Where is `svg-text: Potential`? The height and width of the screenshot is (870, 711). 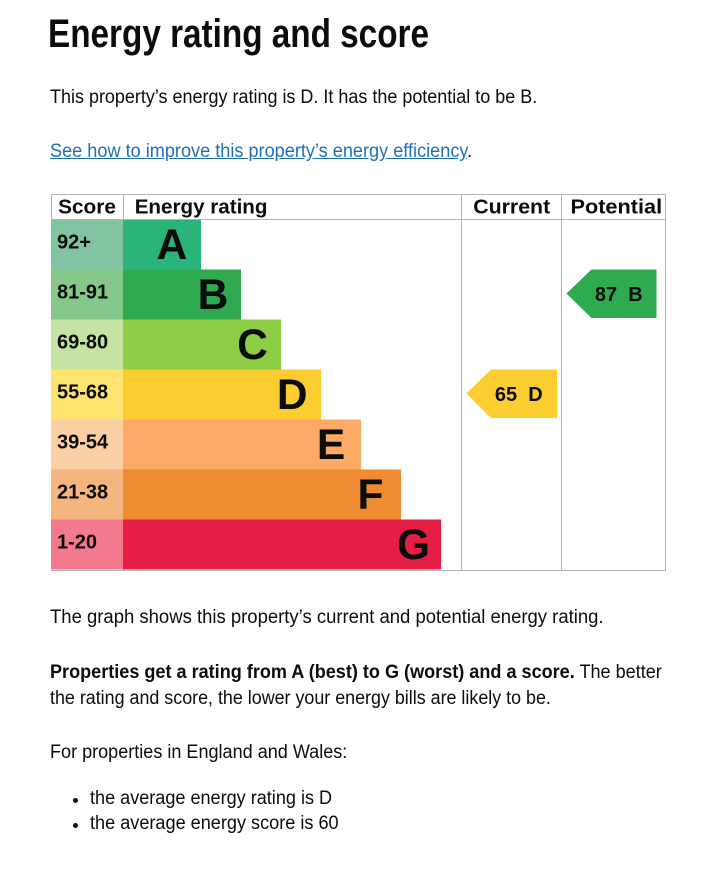
svg-text: Potential is located at coordinates (616, 207).